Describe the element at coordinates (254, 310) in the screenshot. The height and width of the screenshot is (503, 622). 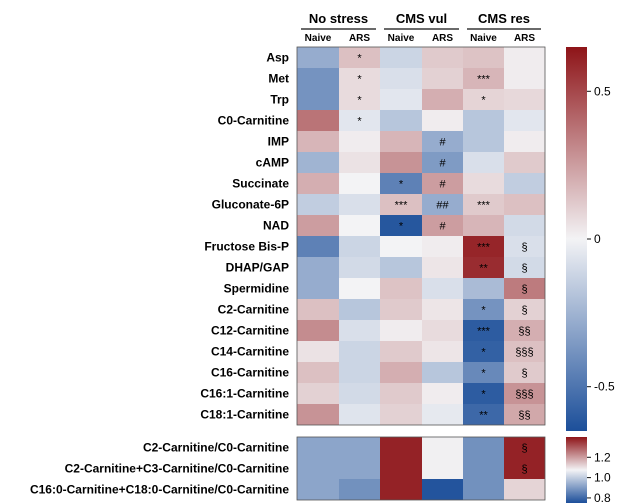
I see `heatmap-row-label: C2-Carnitine` at that location.